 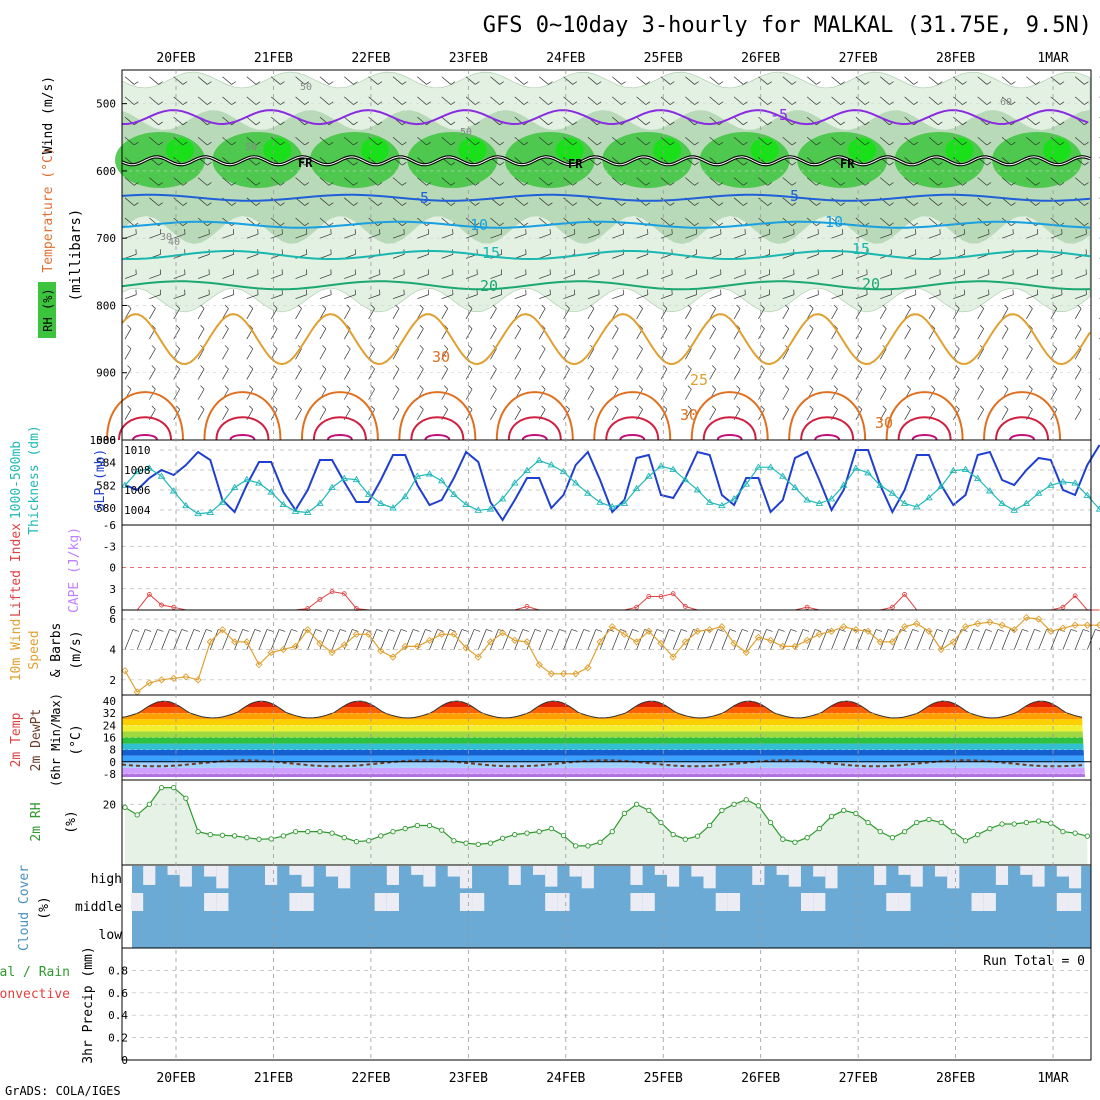 I want to click on wind-speed-series-line, so click(x=612, y=654).